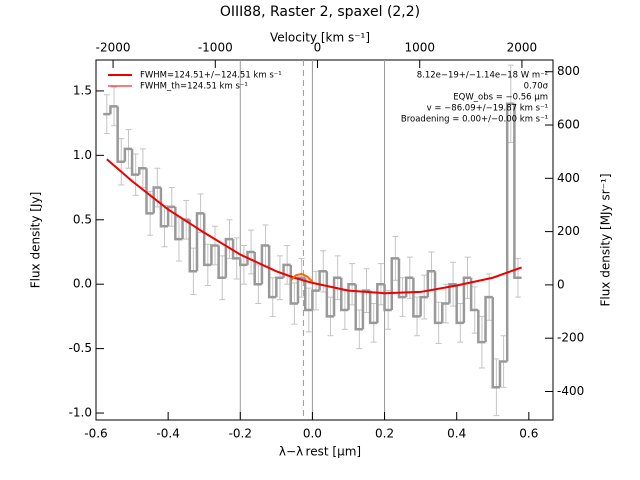 This screenshot has width=640, height=480. Describe the element at coordinates (167, 434) in the screenshot. I see `xticks-tick-label: -0.4` at that location.